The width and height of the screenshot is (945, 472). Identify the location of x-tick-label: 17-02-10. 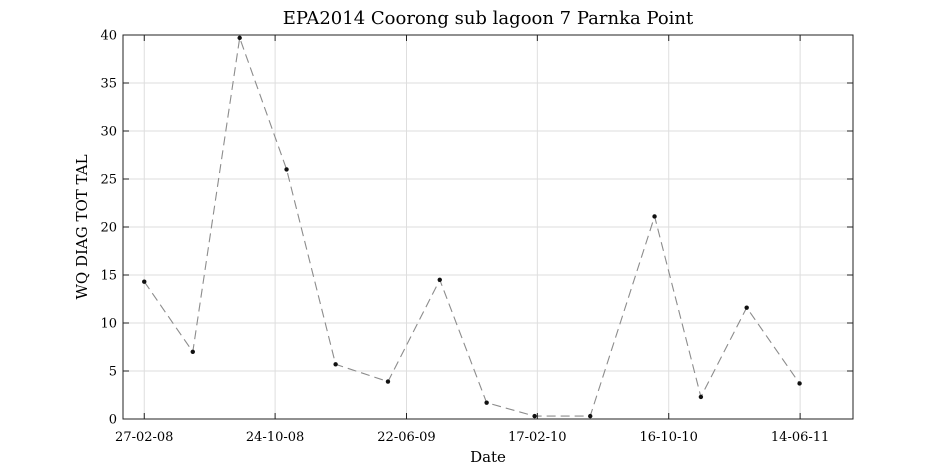
(537, 437).